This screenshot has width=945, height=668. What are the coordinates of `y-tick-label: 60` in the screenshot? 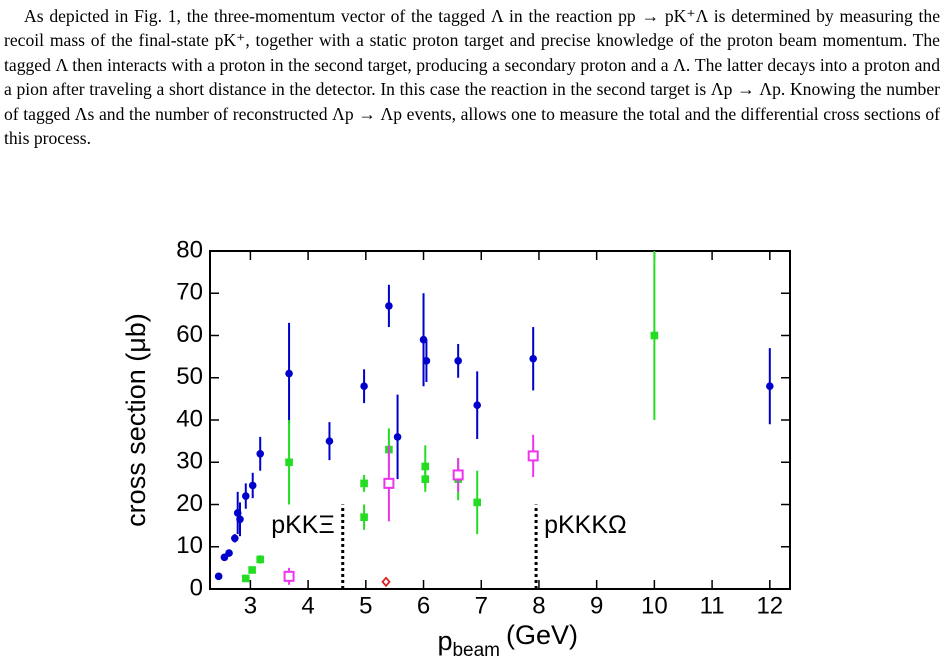 It's located at (189, 334).